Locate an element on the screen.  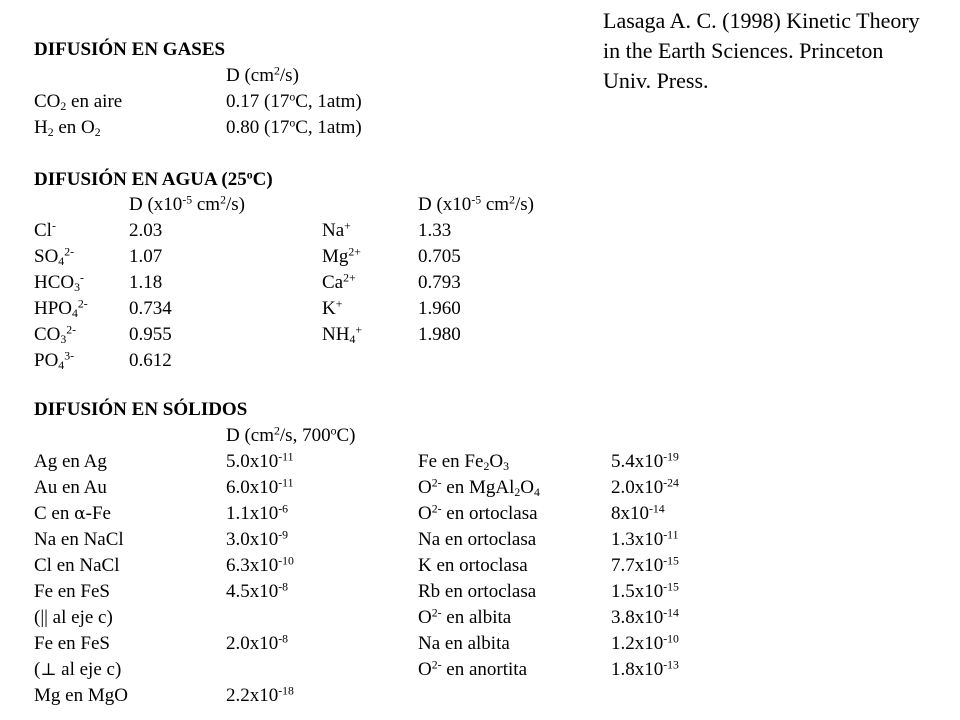
reference-line: in the Earth Sciences. Princeton is located at coordinates (743, 50).